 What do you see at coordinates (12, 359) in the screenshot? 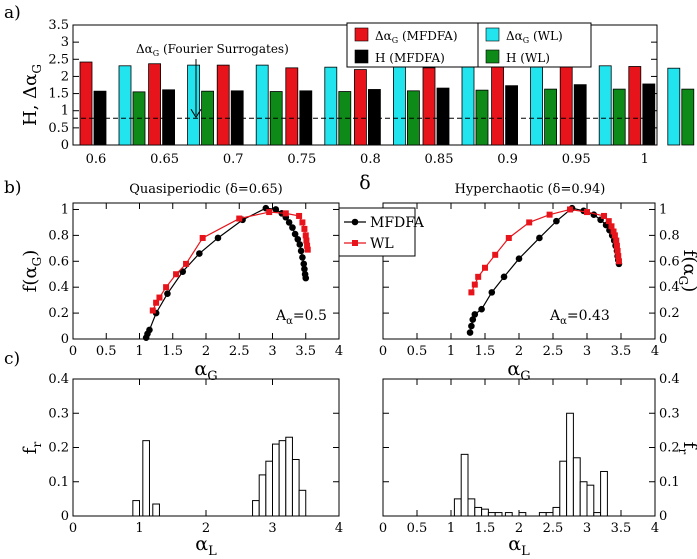
I see `panel-label-c: c)` at bounding box center [12, 359].